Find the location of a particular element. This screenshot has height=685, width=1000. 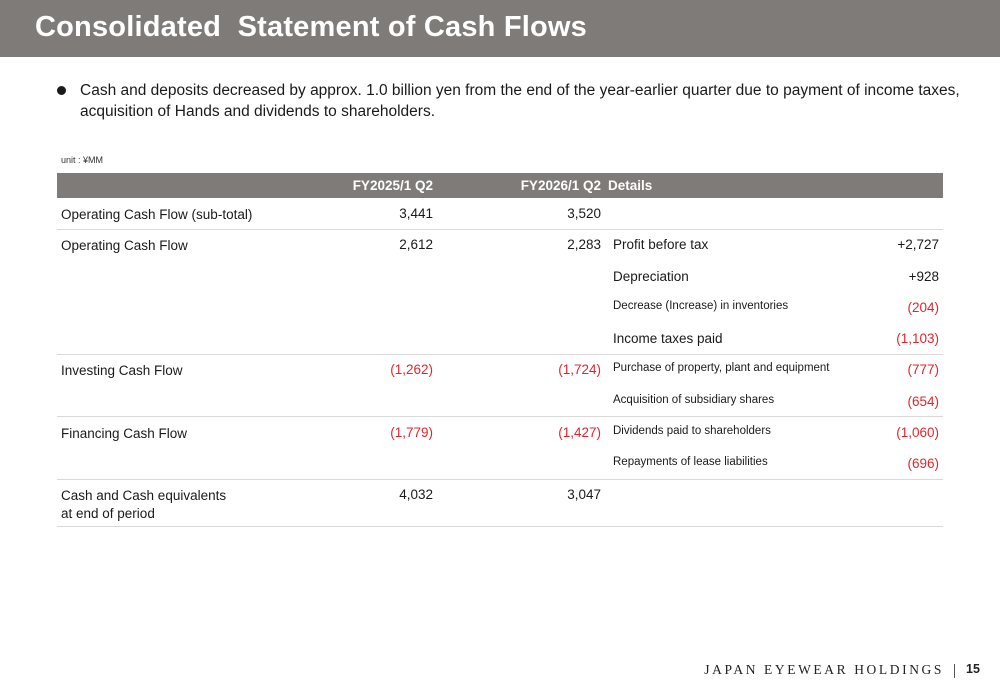

detail-label: Acquisition of subsidiary shares is located at coordinates (694, 400).